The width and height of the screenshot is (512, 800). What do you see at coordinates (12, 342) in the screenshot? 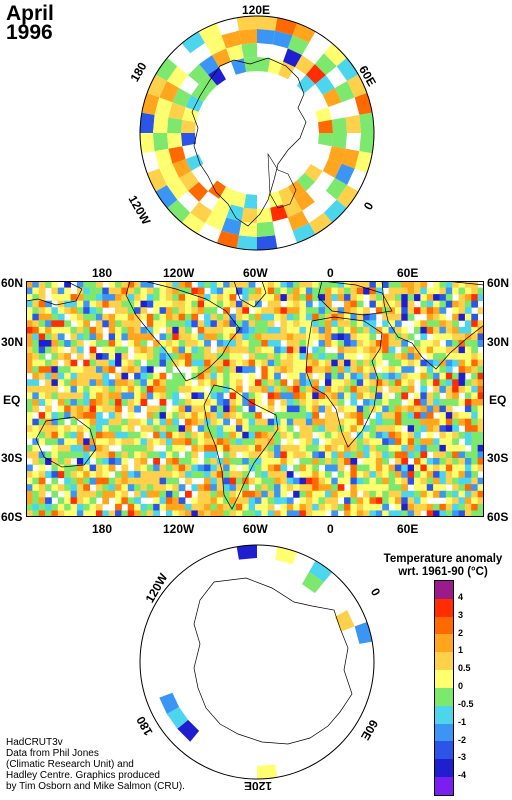
I see `lat-left-30n: 30N` at bounding box center [12, 342].